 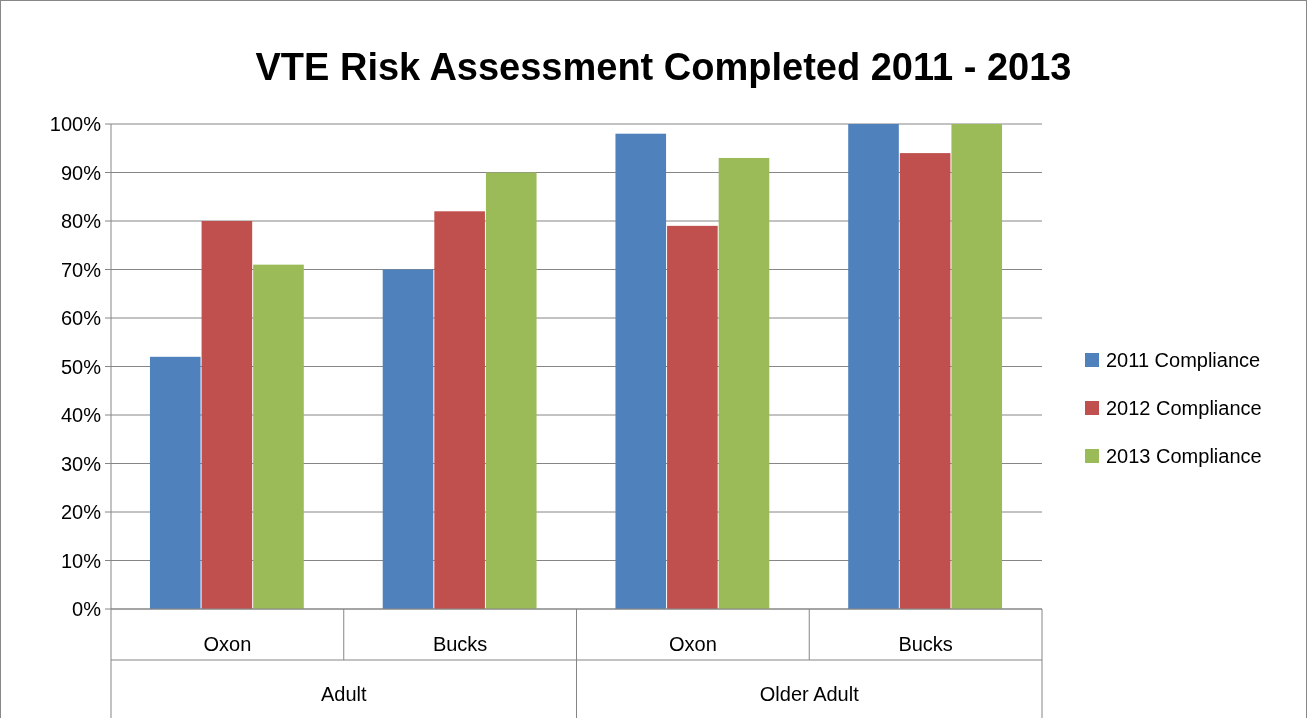 What do you see at coordinates (75, 124) in the screenshot?
I see `y-tick-label: 100%` at bounding box center [75, 124].